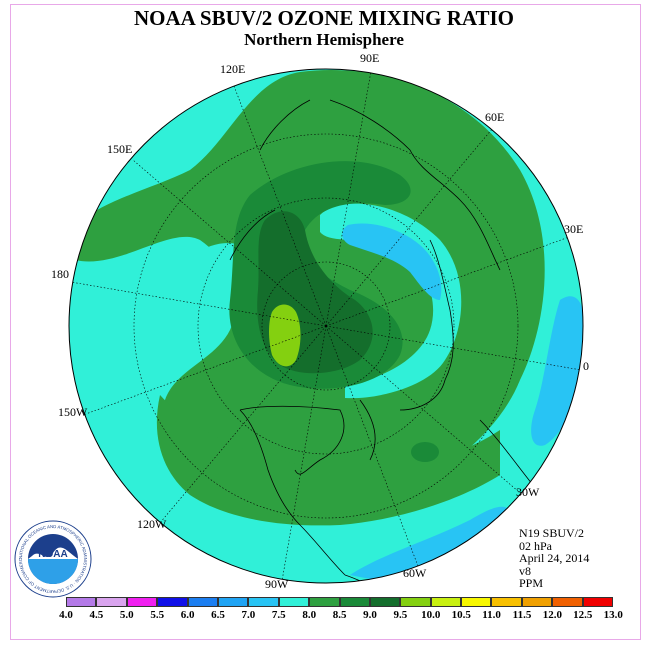  Describe the element at coordinates (157, 615) in the screenshot. I see `colorbar-tick-label: 5.5` at that location.